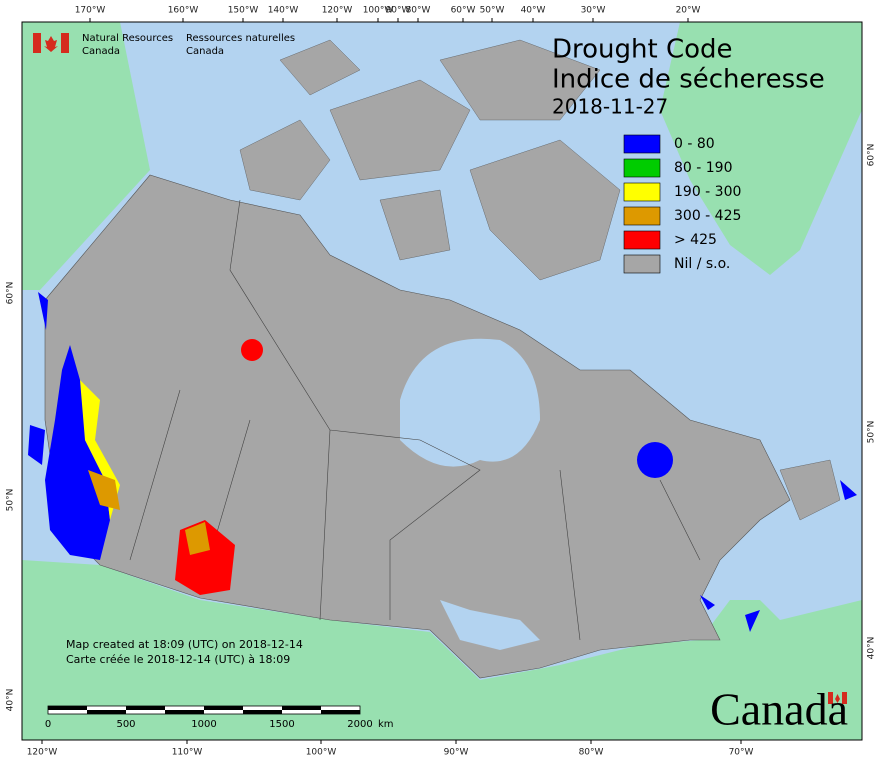 The height and width of the screenshot is (760, 880). I want to click on graticule-label: 60°W, so click(463, 11).